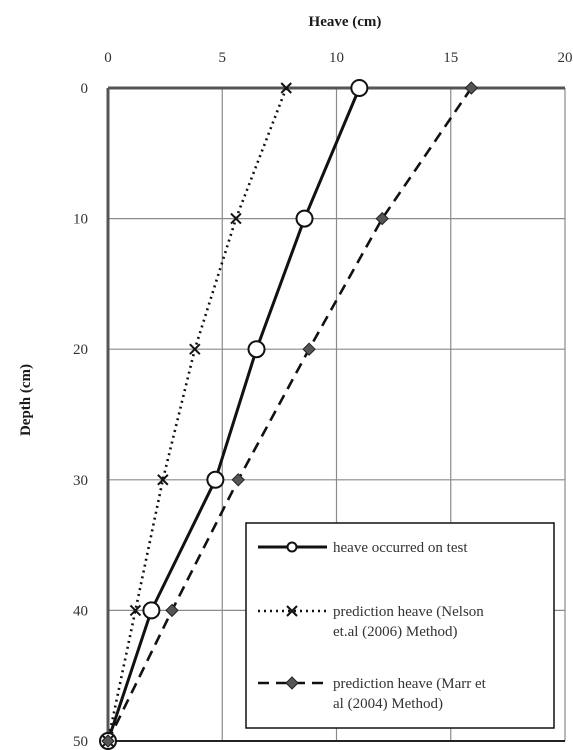  What do you see at coordinates (292, 547) in the screenshot?
I see `legend-marker-circle` at bounding box center [292, 547].